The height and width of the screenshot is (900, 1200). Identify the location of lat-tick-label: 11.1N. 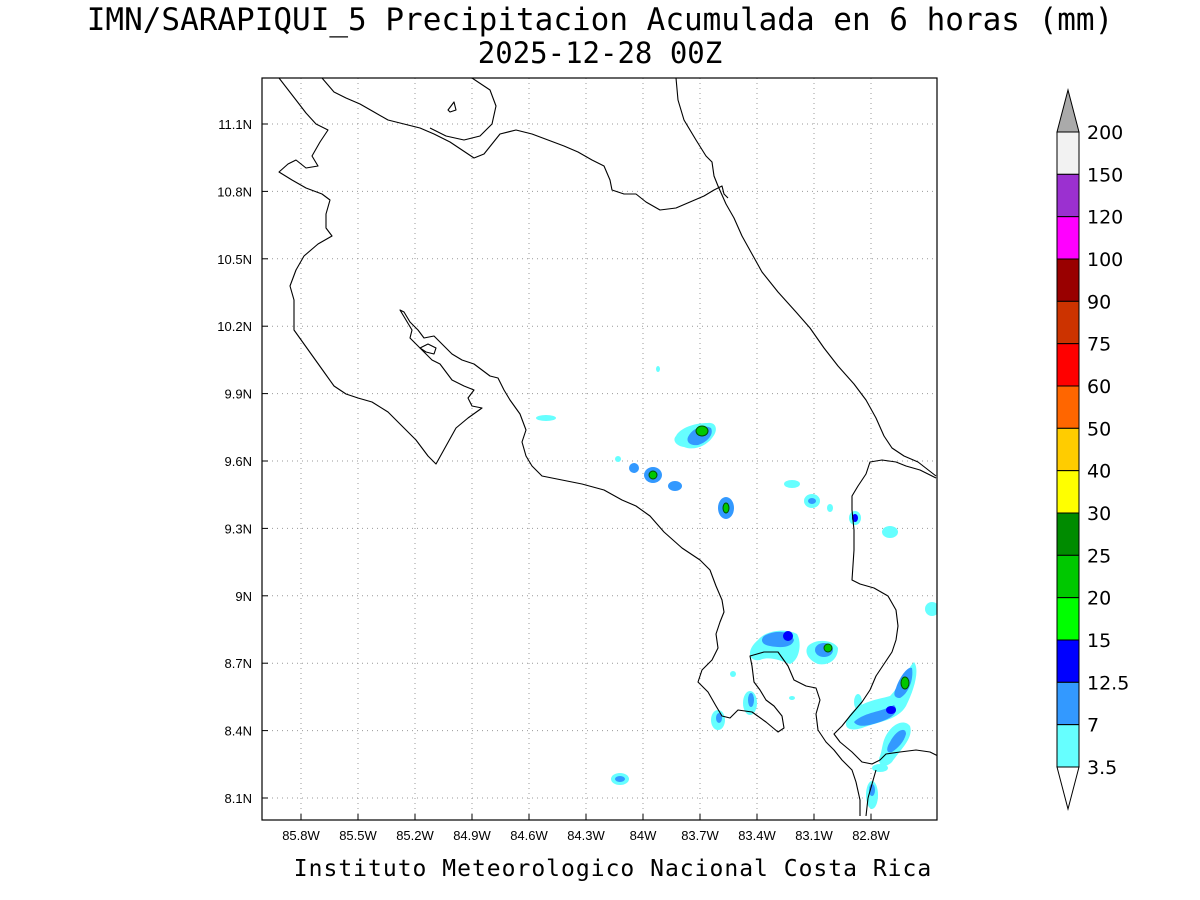
(235, 124).